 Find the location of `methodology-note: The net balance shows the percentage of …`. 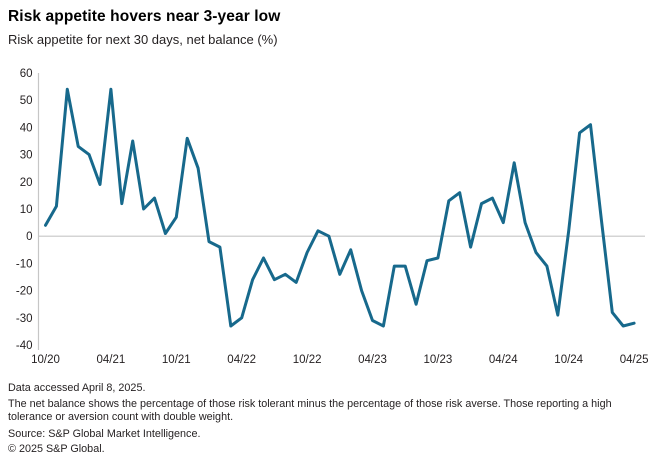

methodology-note: The net balance shows the percentage of … is located at coordinates (310, 410).